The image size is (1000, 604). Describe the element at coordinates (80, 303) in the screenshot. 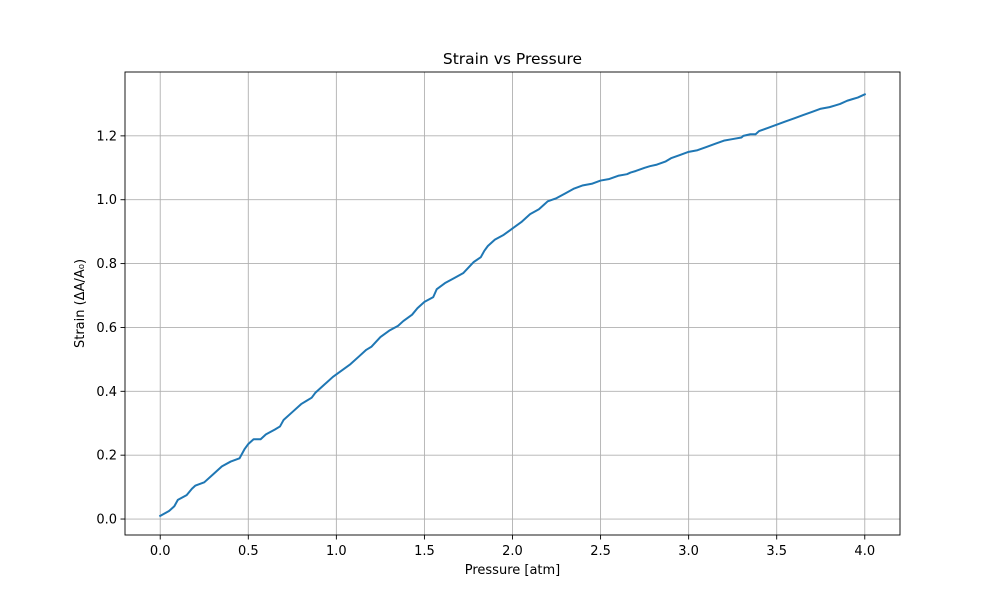

I see `y-axis-label: Strain (ΔA/A₀)` at that location.